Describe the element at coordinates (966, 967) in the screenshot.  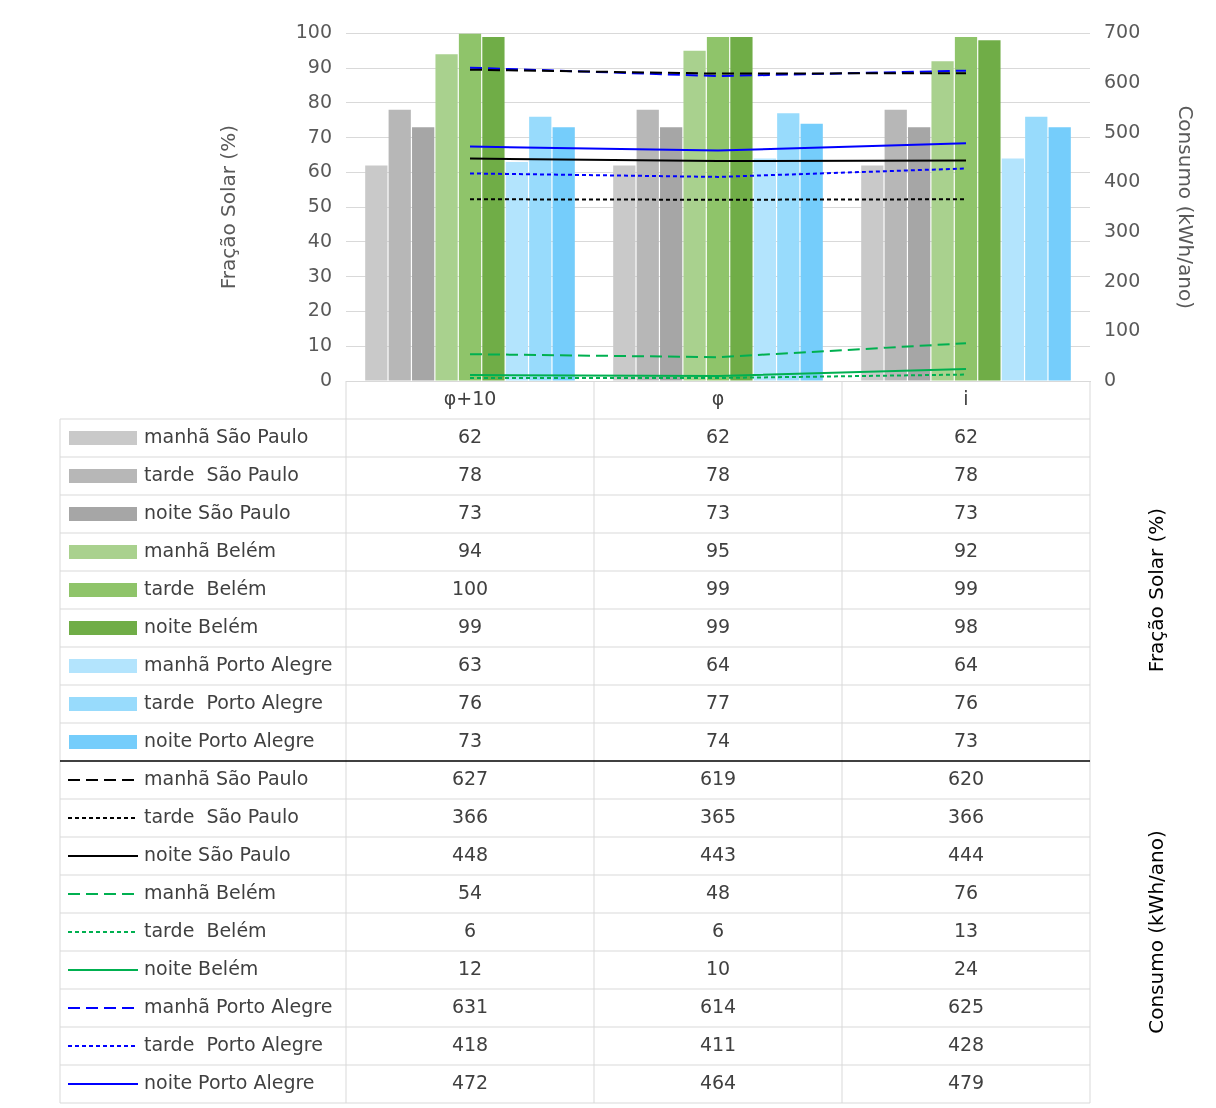
I see `data-label: 24` at that location.